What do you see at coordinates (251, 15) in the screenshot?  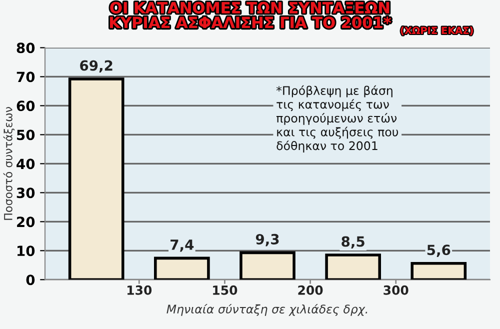 I see `chart-title: ΟΙ ΚΑΤΑΝΟΜΕΣ ΤΩΝ ΣΥΝΤΑΞΕΩΝ ΚΥΡΙΑΣ ΑΣΦΑΛΙΣΗΣ ΓΙΑ ΤΟ 2001*` at bounding box center [251, 15].